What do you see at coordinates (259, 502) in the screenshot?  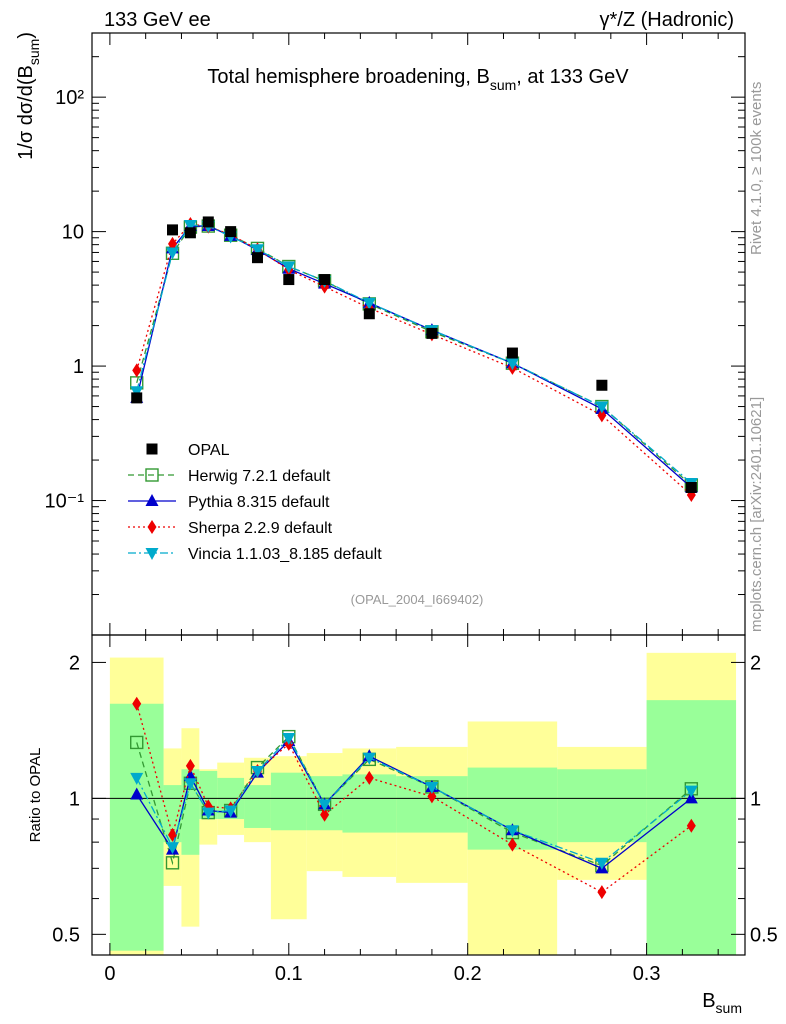 I see `legend-label-pythia: Pythia 8.315 default` at bounding box center [259, 502].